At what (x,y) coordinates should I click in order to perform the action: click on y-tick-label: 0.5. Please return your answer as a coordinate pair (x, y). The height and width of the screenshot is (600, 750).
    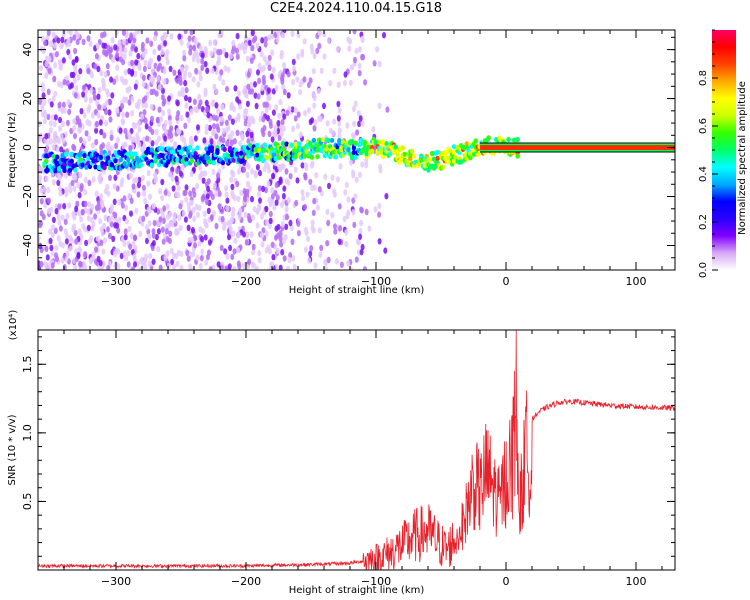
    Looking at the image, I should click on (27, 502).